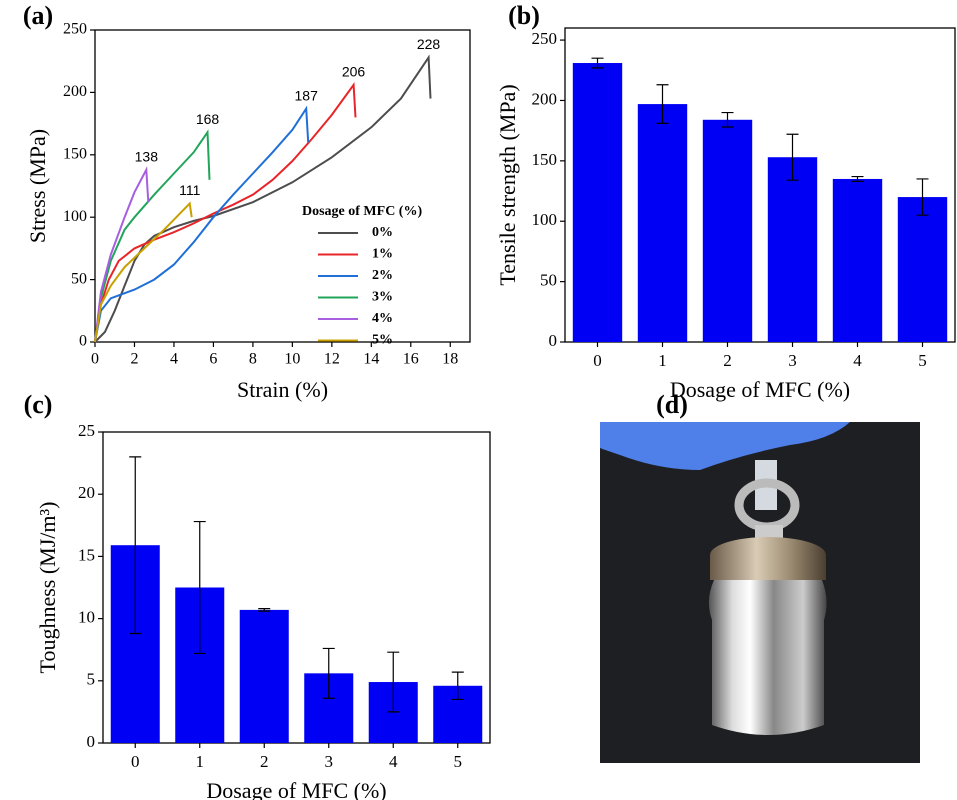  What do you see at coordinates (411, 359) in the screenshot?
I see `x-tick-label: 16` at bounding box center [411, 359].